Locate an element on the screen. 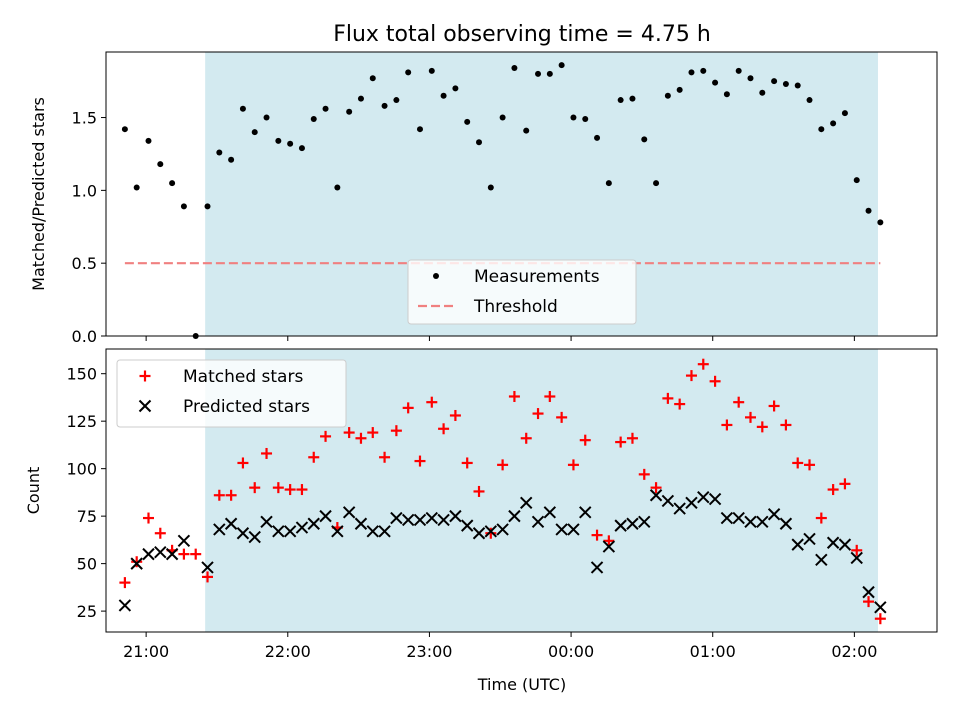 This screenshot has width=960, height=720. bottom-y-axis-label: Count is located at coordinates (33, 491).